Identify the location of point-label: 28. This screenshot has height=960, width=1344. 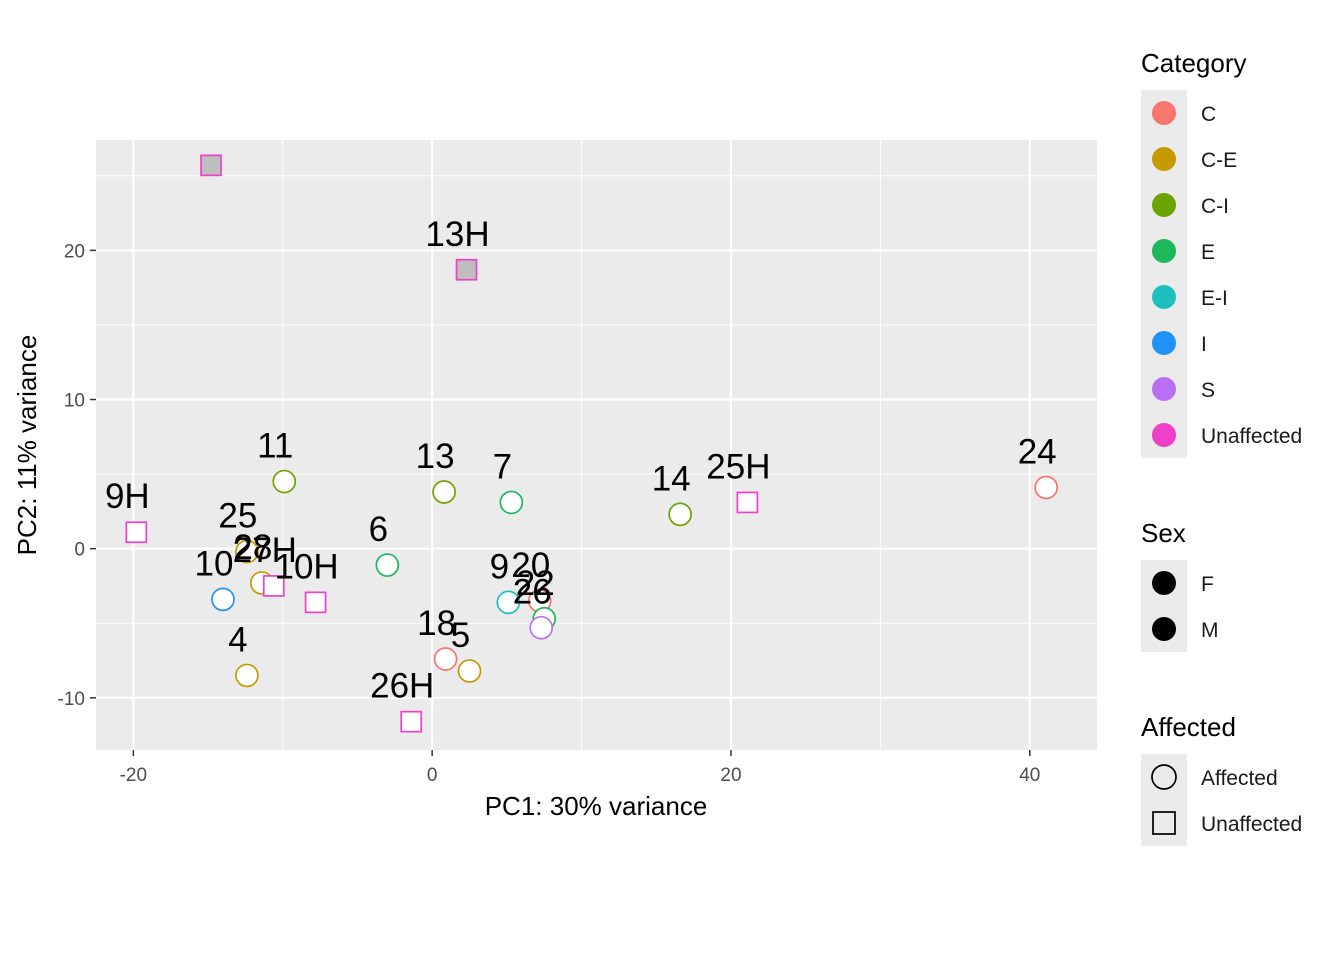
(252, 547).